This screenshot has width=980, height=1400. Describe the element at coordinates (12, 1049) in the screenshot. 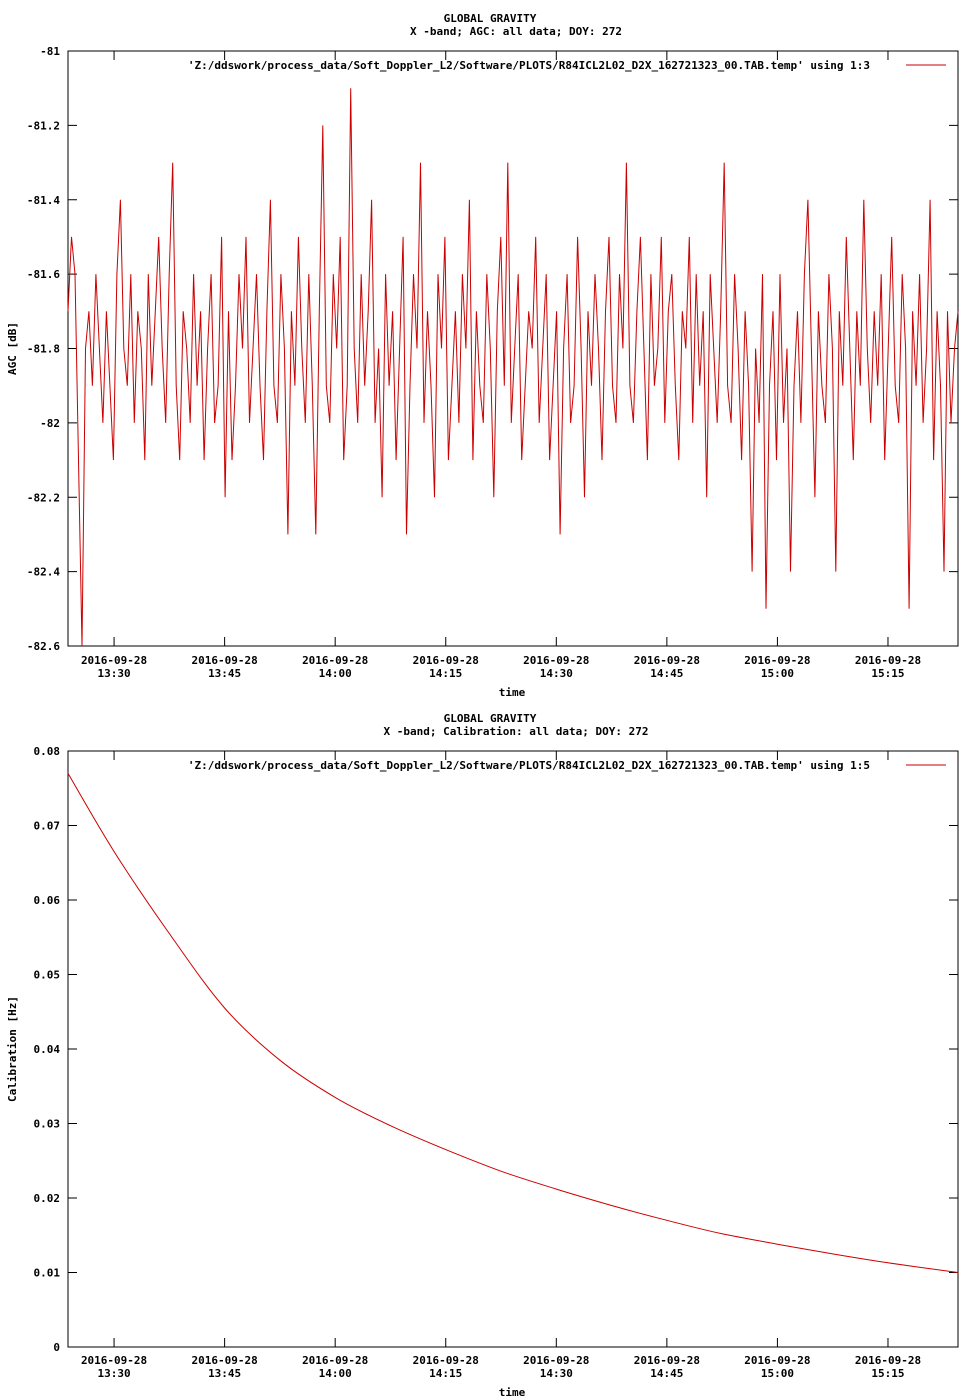

I see `y-axis-label: Calibration [Hz]` at that location.